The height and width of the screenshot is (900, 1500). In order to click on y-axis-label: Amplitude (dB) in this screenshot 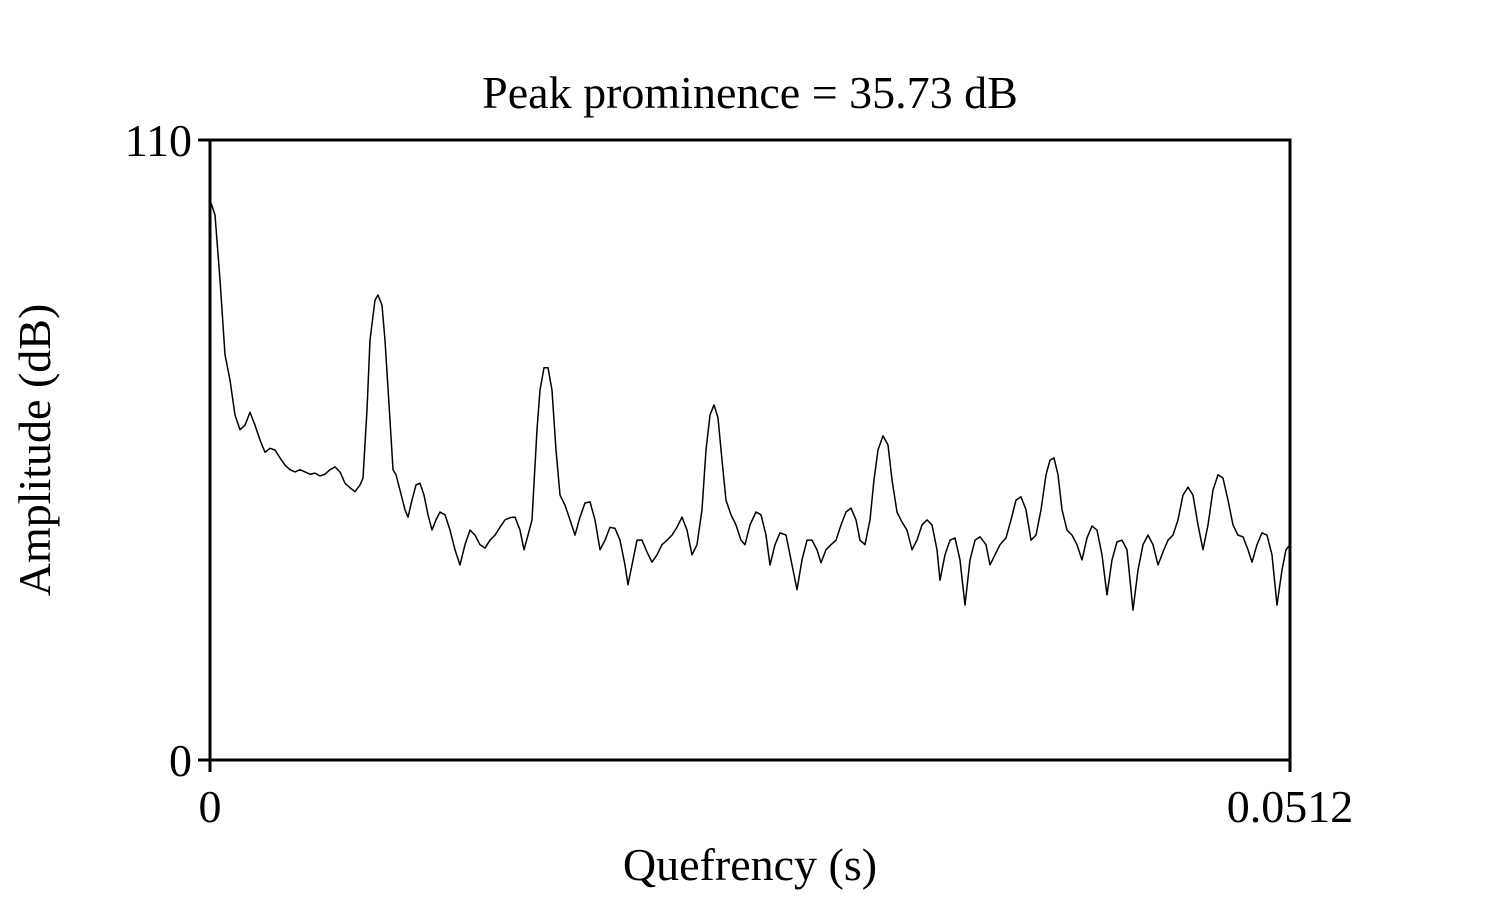, I will do `click(34, 450)`.